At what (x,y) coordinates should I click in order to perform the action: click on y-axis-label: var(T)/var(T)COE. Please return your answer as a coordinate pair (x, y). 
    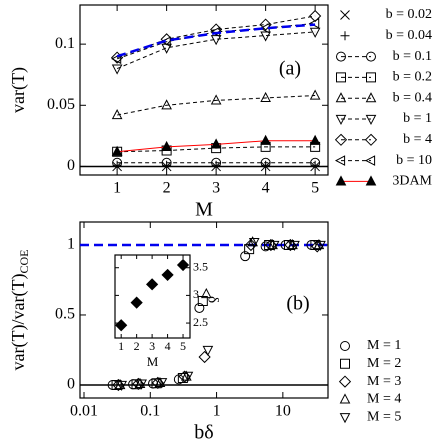
    Looking at the image, I should click on (19, 310).